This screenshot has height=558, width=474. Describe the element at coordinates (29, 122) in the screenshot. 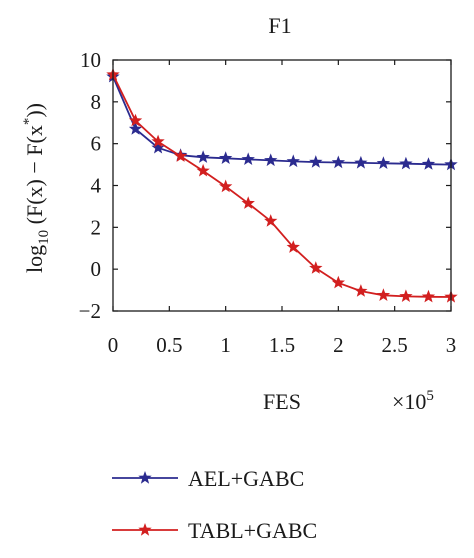

I see `y-label-superscript: *` at that location.